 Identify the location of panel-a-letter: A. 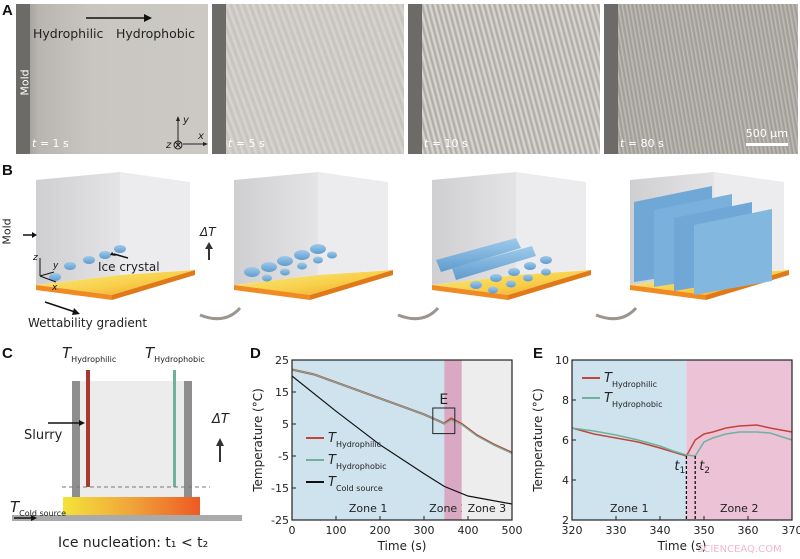
(7, 10).